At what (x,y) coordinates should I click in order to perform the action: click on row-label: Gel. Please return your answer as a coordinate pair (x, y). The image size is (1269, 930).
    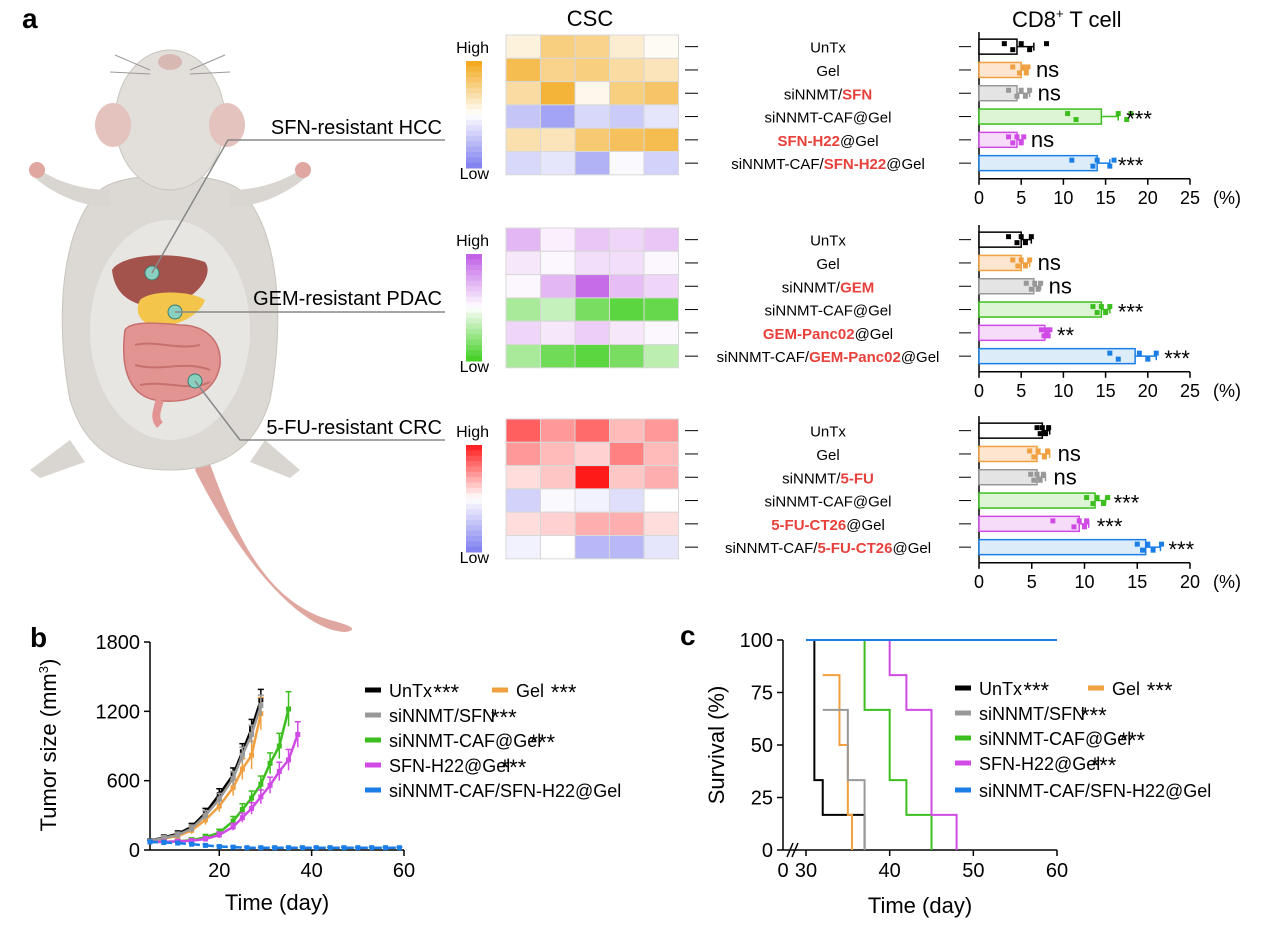
    Looking at the image, I should click on (827, 455).